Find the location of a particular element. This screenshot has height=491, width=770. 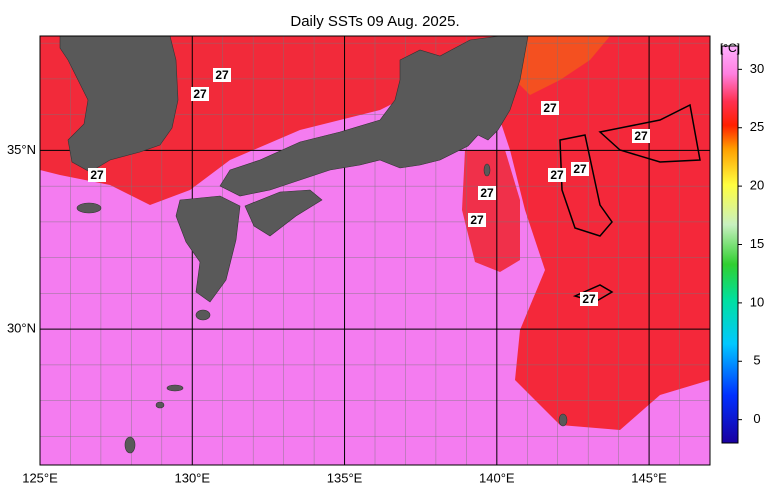

lon-tick-label: 135°E is located at coordinates (345, 477).